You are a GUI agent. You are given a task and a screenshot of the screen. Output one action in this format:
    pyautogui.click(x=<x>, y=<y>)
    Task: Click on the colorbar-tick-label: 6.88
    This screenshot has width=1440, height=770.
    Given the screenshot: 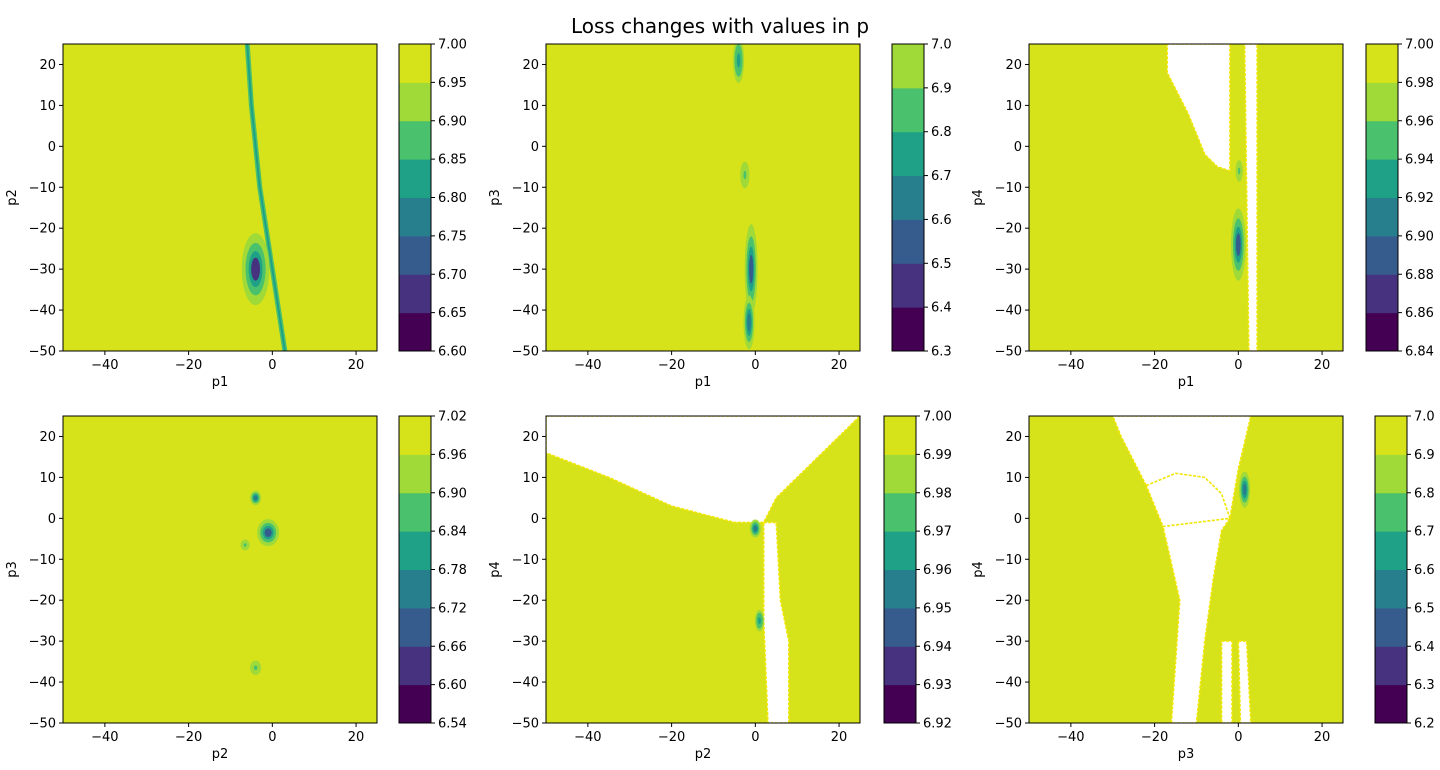 What is the action you would take?
    pyautogui.click(x=1419, y=275)
    